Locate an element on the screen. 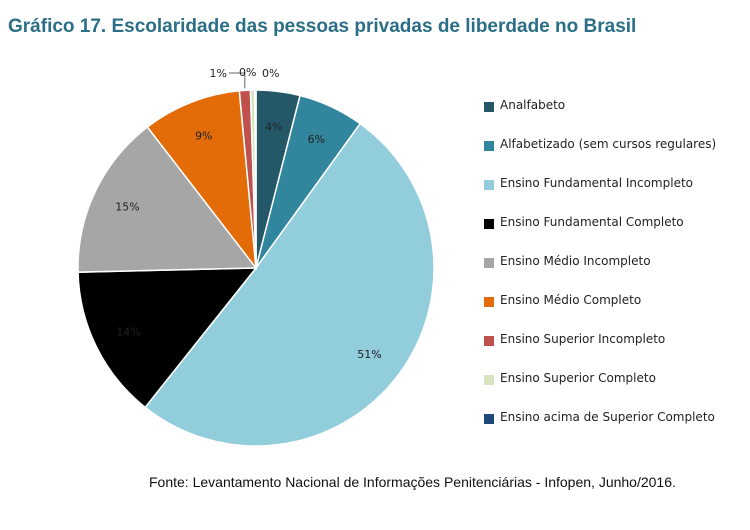  legend-item-alfabetizado-sem-cursos-regulares: Alfabetizado (sem cursos regulares) is located at coordinates (600, 156).